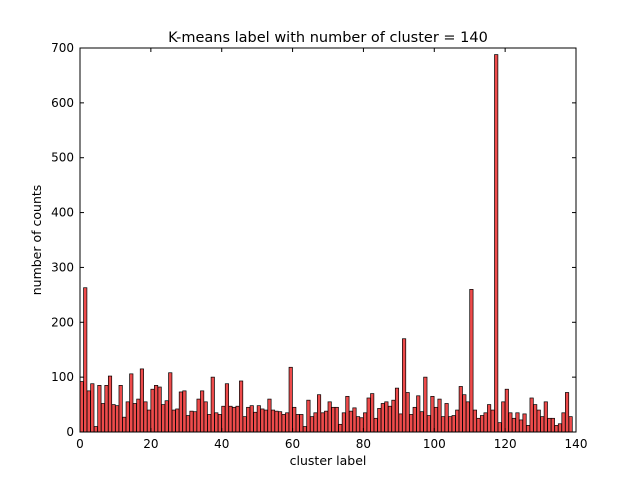  What do you see at coordinates (62, 322) in the screenshot?
I see `y-tick-label: 200` at bounding box center [62, 322].